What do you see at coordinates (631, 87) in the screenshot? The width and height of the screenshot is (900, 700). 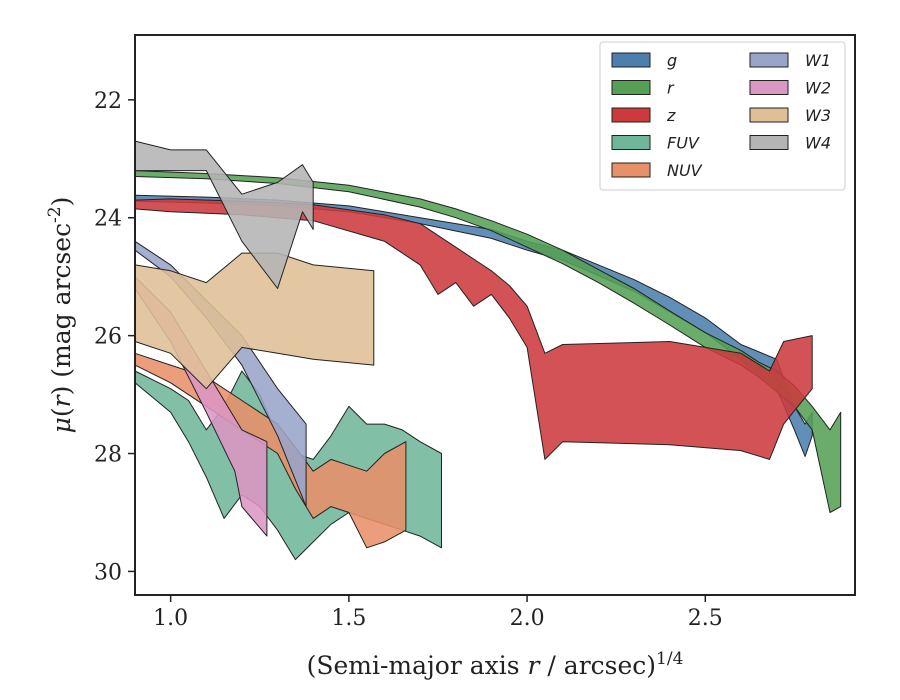 I see `legend-swatch-r` at bounding box center [631, 87].